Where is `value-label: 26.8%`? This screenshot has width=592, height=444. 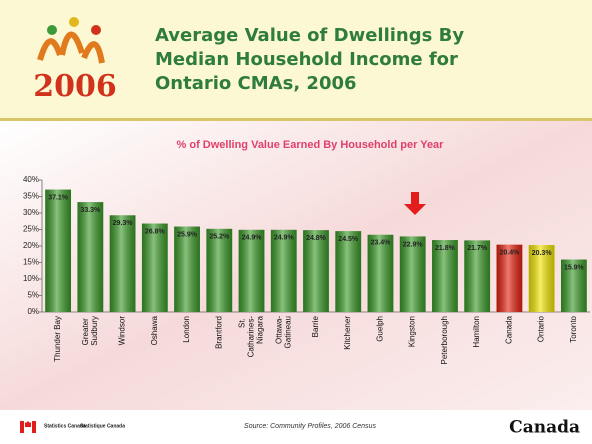
value-label: 26.8% is located at coordinates (155, 231).